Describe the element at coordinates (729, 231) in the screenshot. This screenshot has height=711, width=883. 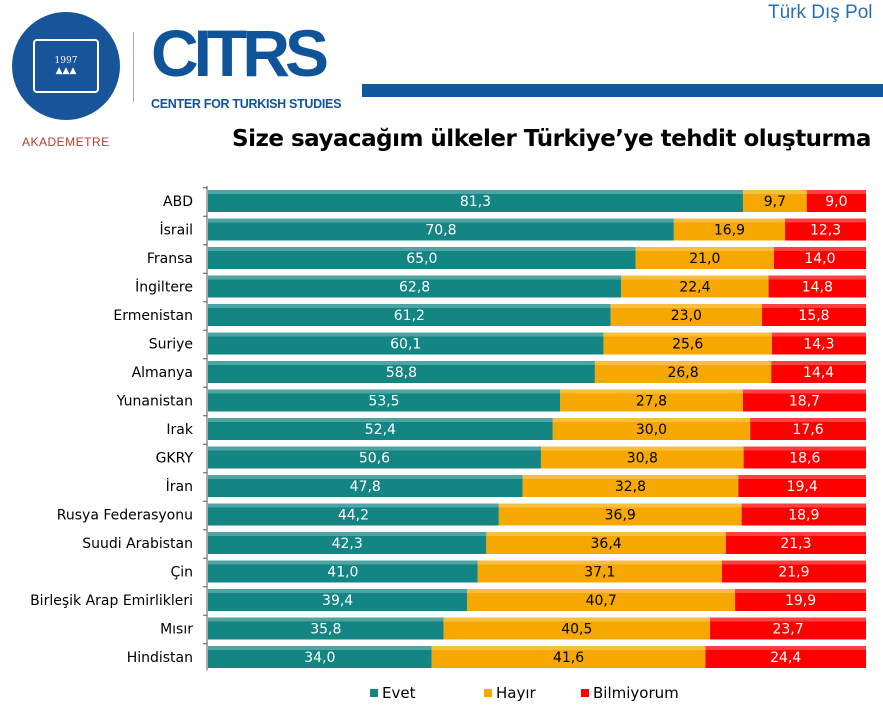
I see `data-label: 16,9` at that location.